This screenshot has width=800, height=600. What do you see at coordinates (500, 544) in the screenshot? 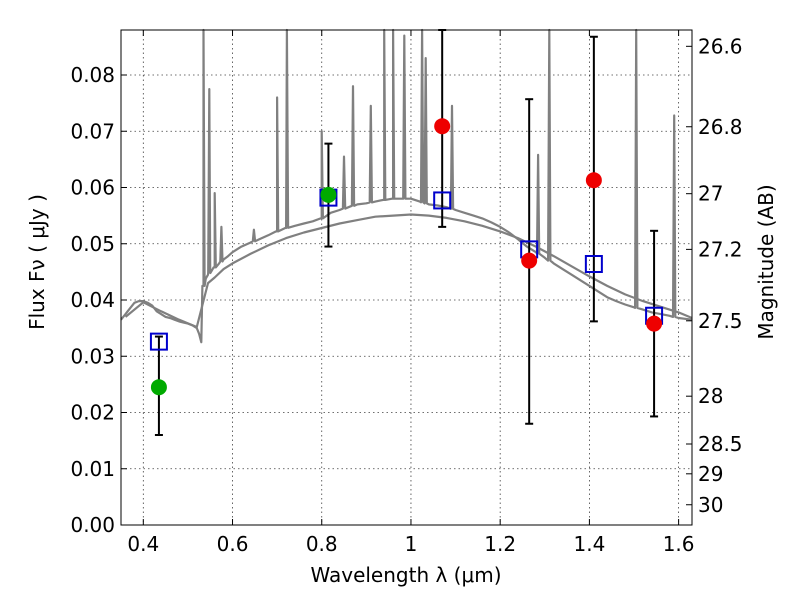
I see `x-tick-label: 1.2` at bounding box center [500, 544].